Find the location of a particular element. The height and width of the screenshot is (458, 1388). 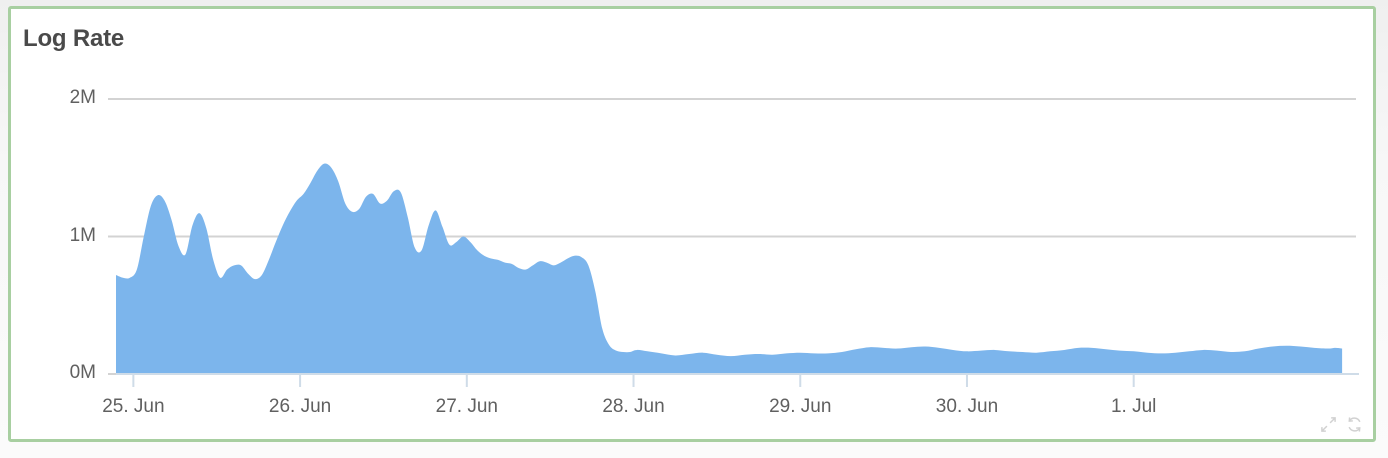

expand-icon is located at coordinates (1328, 424).